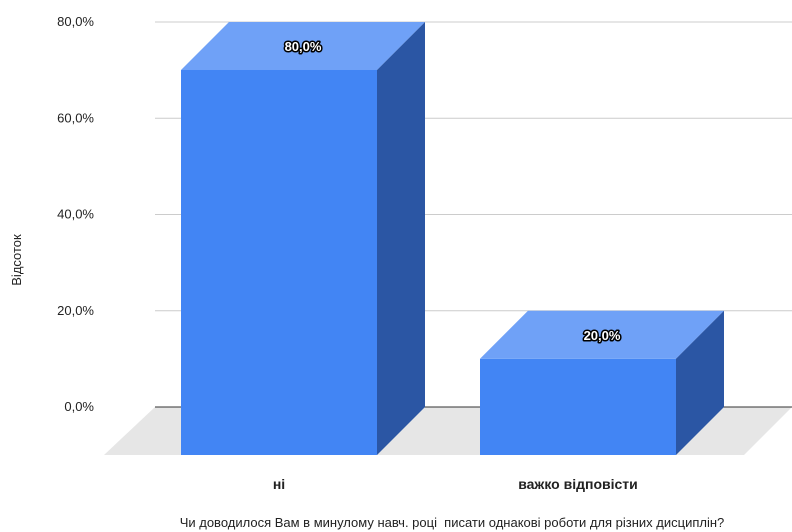 The image size is (792, 532). I want to click on bar-front, so click(578, 406).